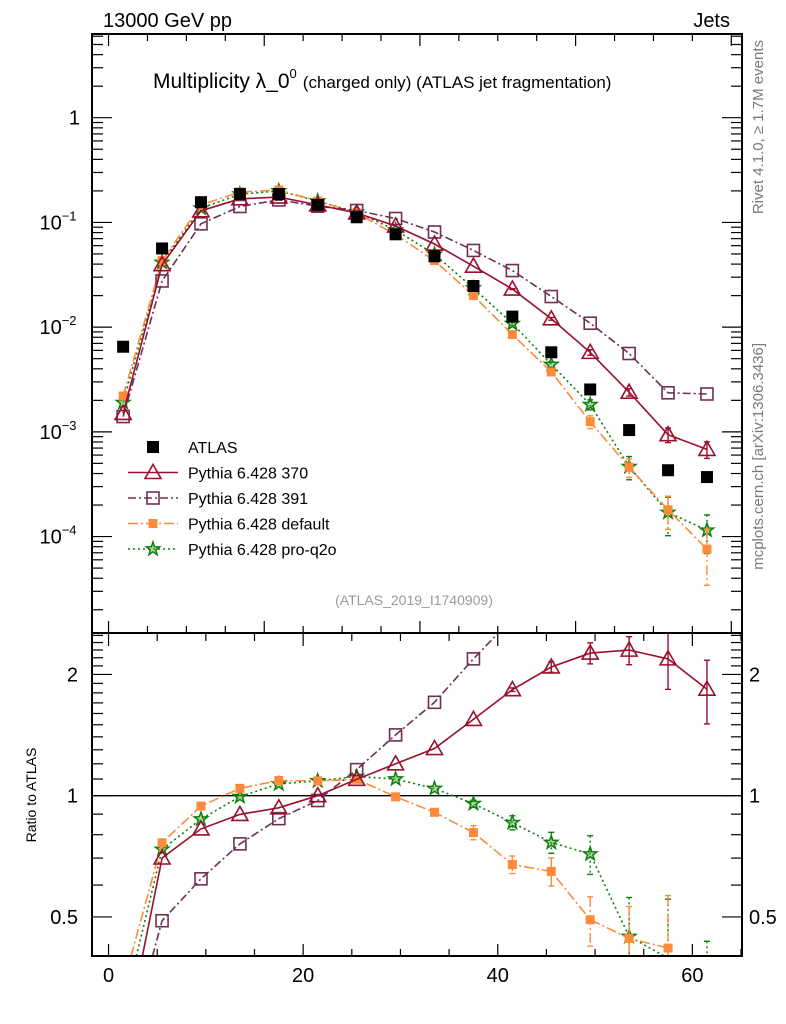  Describe the element at coordinates (64, 918) in the screenshot. I see `ratio-y-tick-label: 0.5` at that location.